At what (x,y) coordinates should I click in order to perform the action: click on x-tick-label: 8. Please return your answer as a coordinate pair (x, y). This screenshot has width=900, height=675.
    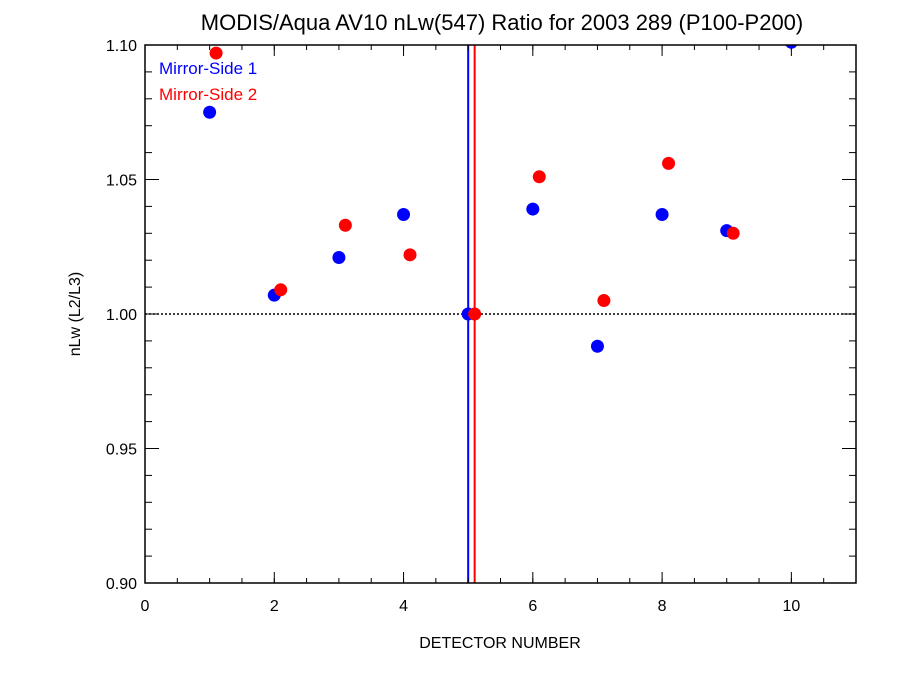
    Looking at the image, I should click on (662, 606).